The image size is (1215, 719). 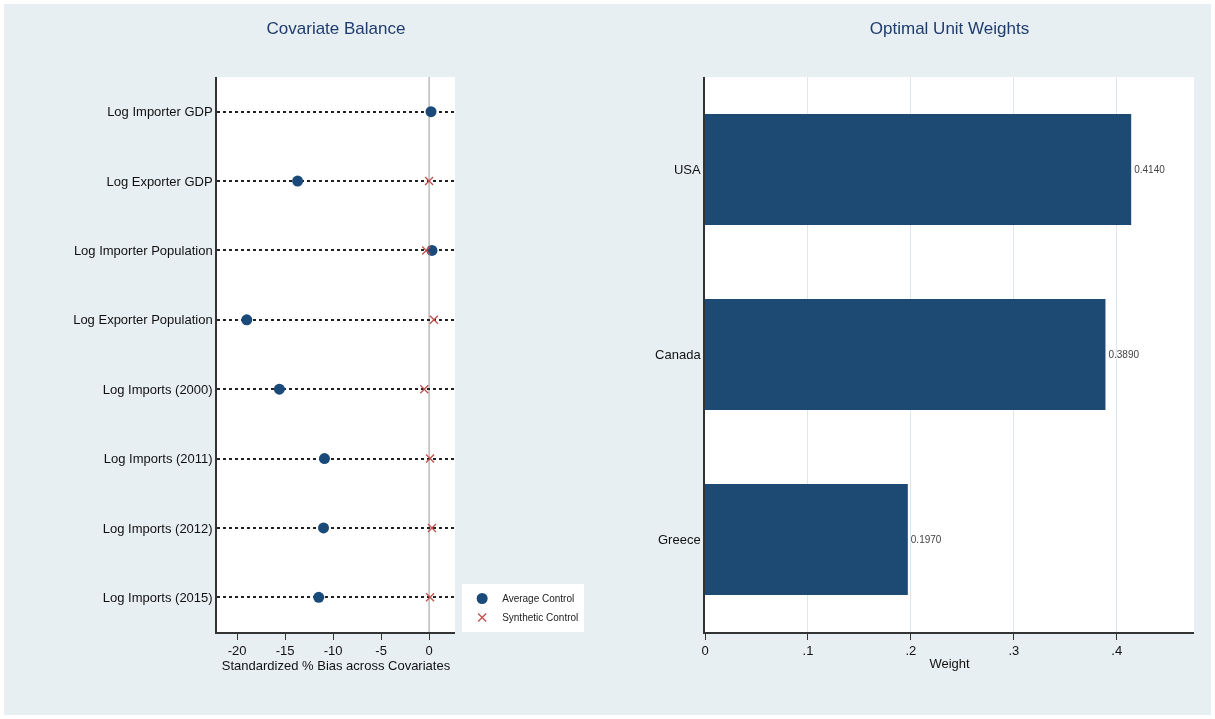 What do you see at coordinates (1117, 651) in the screenshot?
I see `x-tick-label: .4` at bounding box center [1117, 651].